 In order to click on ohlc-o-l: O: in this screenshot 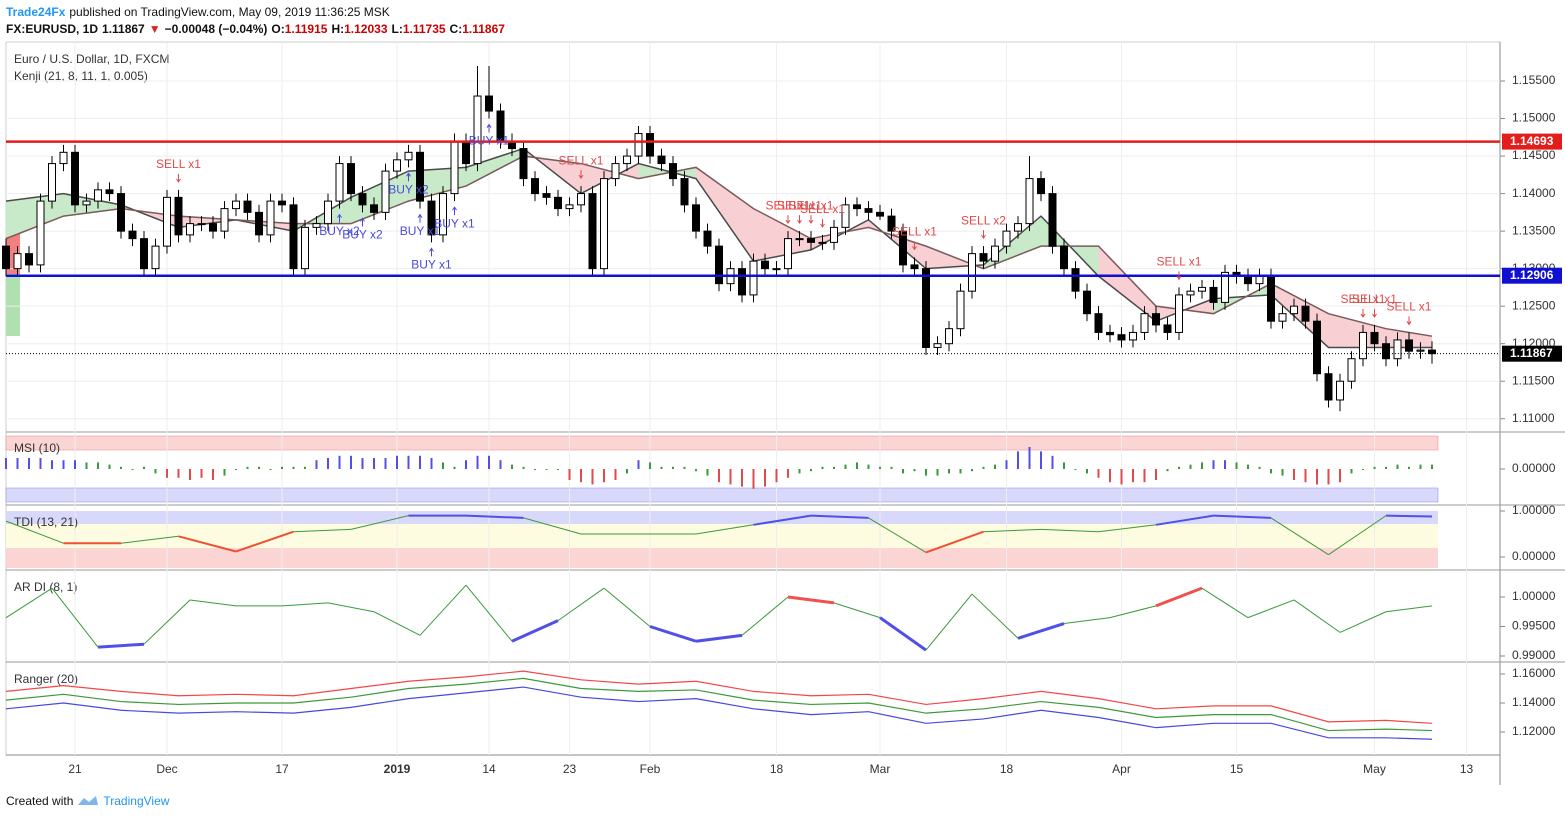, I will do `click(278, 29)`.